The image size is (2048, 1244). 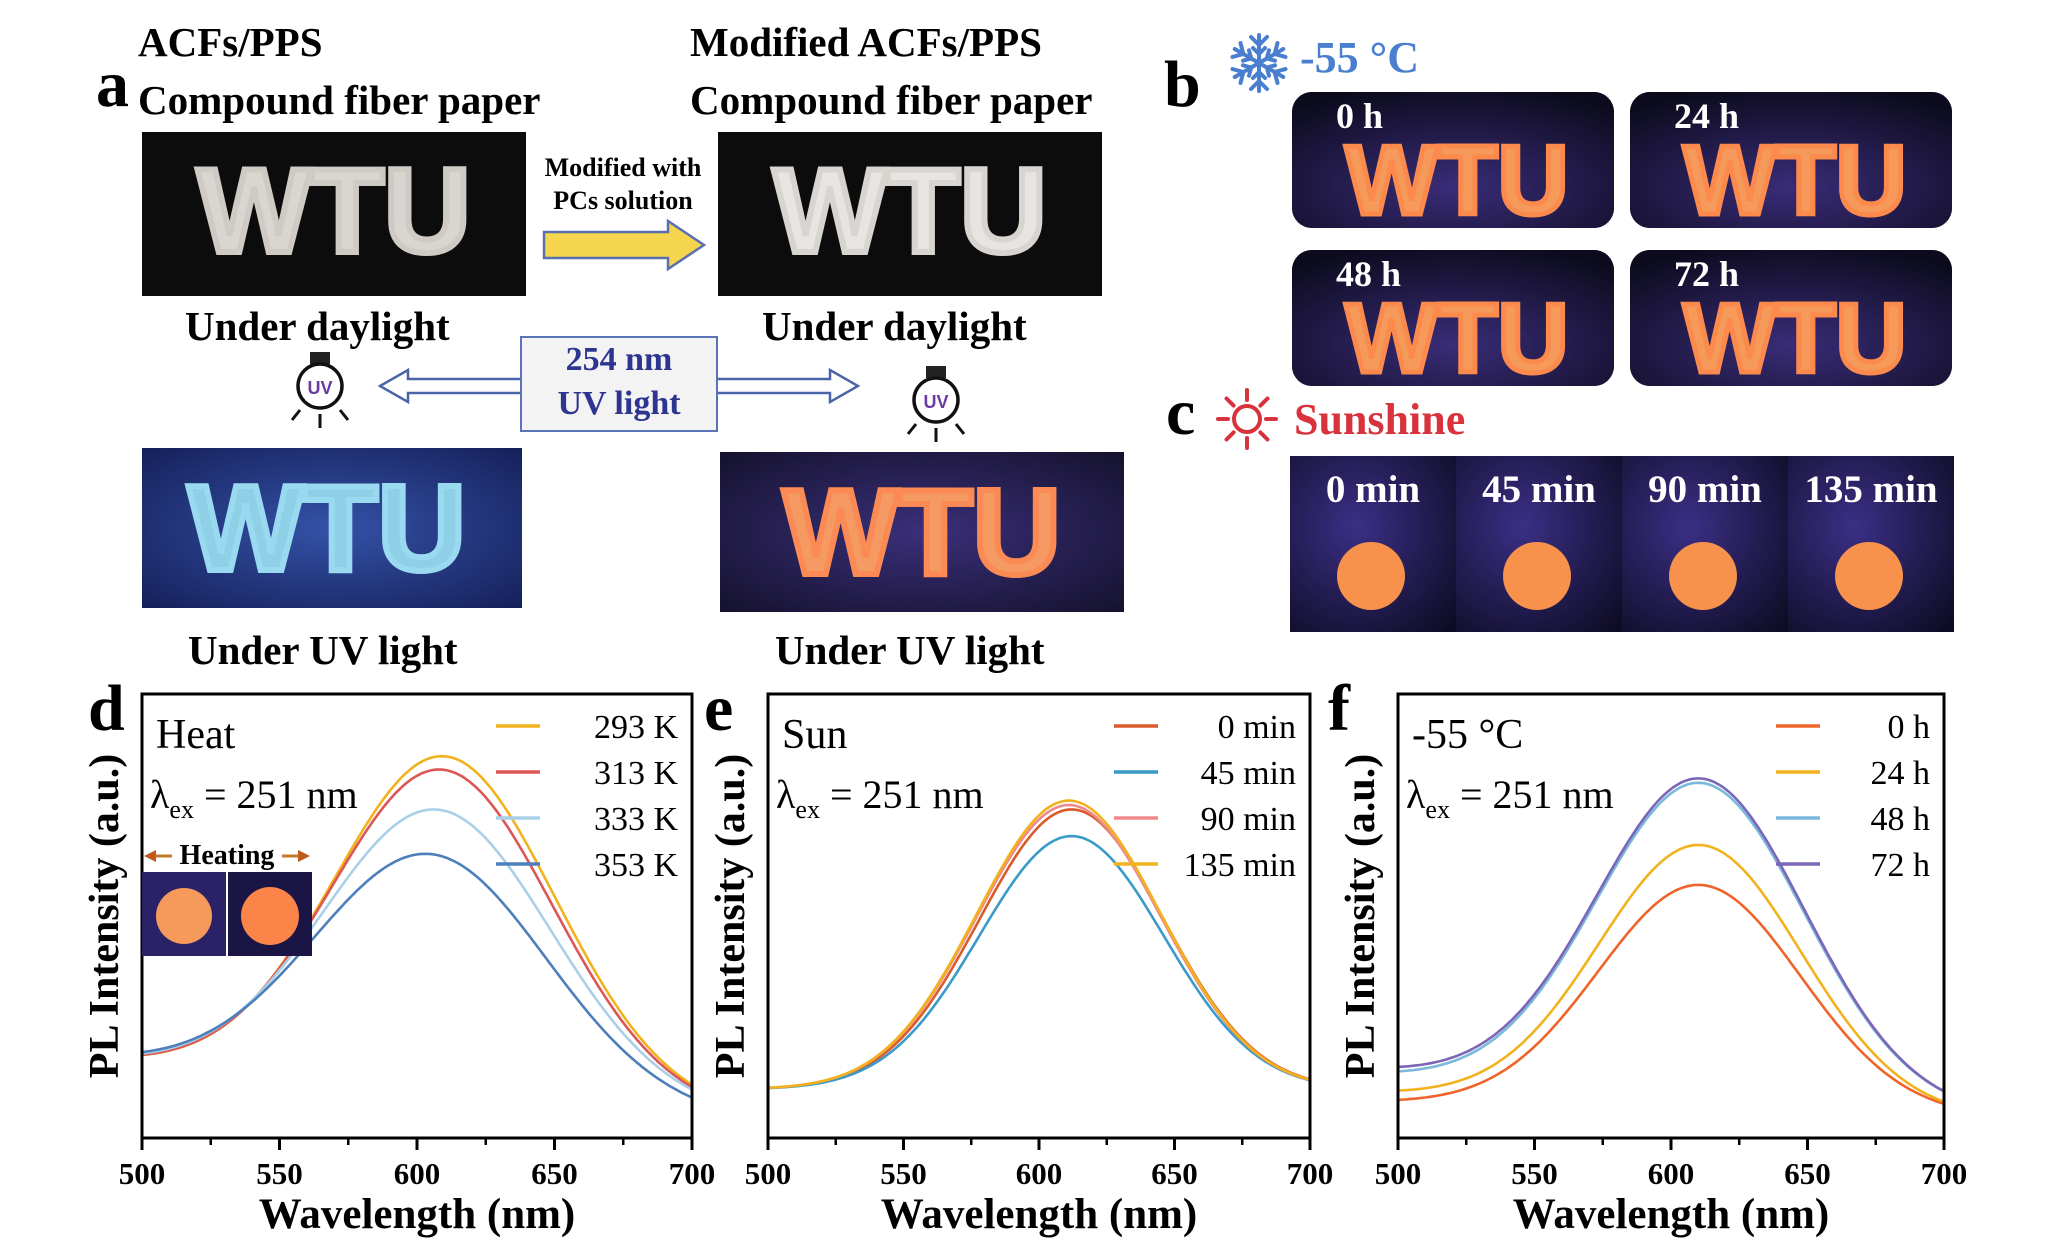 What do you see at coordinates (1360, 57) in the screenshot?
I see `panel-b-title: -55 °C` at bounding box center [1360, 57].